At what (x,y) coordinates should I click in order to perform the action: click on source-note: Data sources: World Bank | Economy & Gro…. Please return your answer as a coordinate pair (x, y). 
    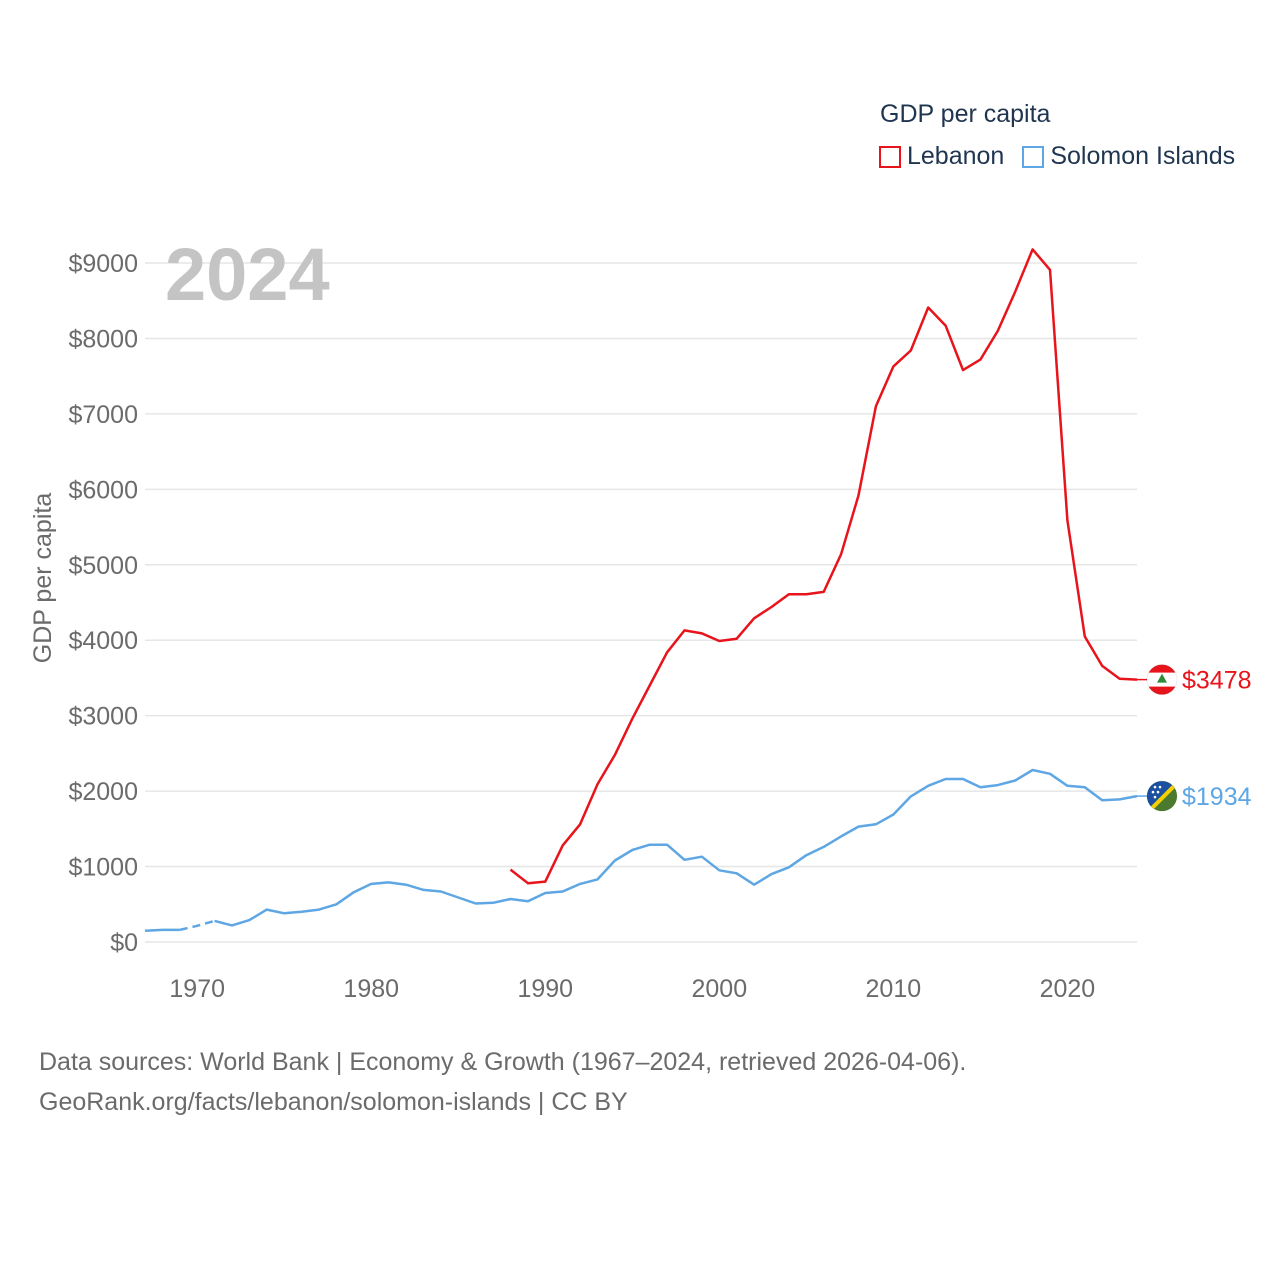
    Looking at the image, I should click on (502, 1082).